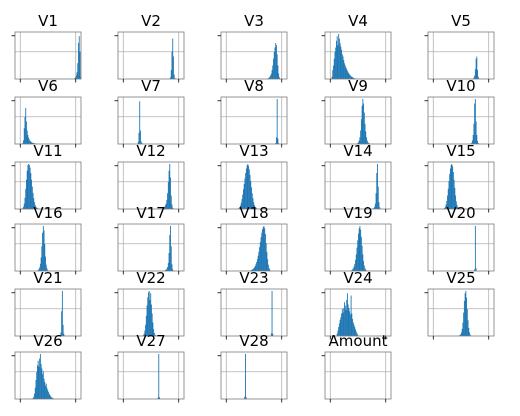 Image resolution: width=520 pixels, height=416 pixels. Describe the element at coordinates (357, 278) in the screenshot. I see `subplot-title: V24` at that location.